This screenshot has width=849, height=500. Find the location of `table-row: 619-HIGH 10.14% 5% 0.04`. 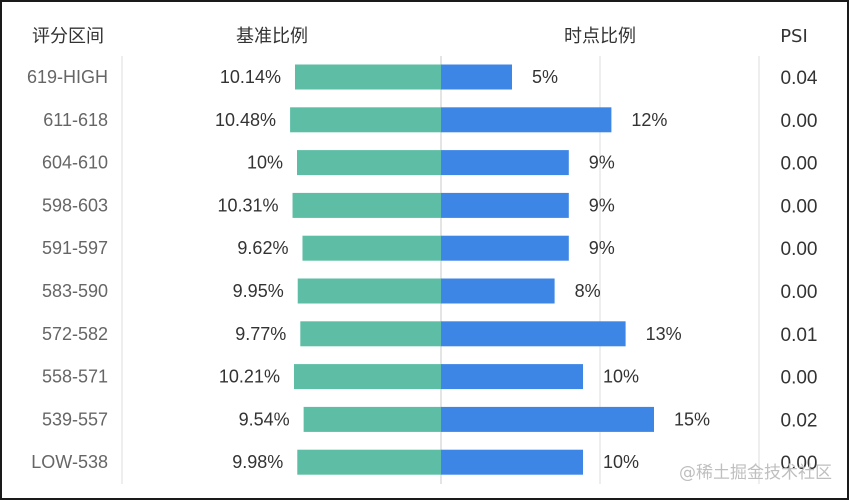

table-row: 619-HIGH 10.14% 5% 0.04 is located at coordinates (422, 77).